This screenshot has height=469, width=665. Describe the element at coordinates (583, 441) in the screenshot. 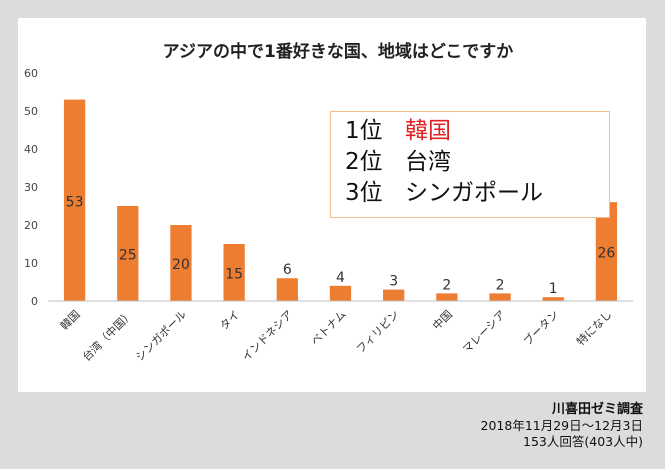

I see `survey-respondents: 153人回答(403人中)` at that location.